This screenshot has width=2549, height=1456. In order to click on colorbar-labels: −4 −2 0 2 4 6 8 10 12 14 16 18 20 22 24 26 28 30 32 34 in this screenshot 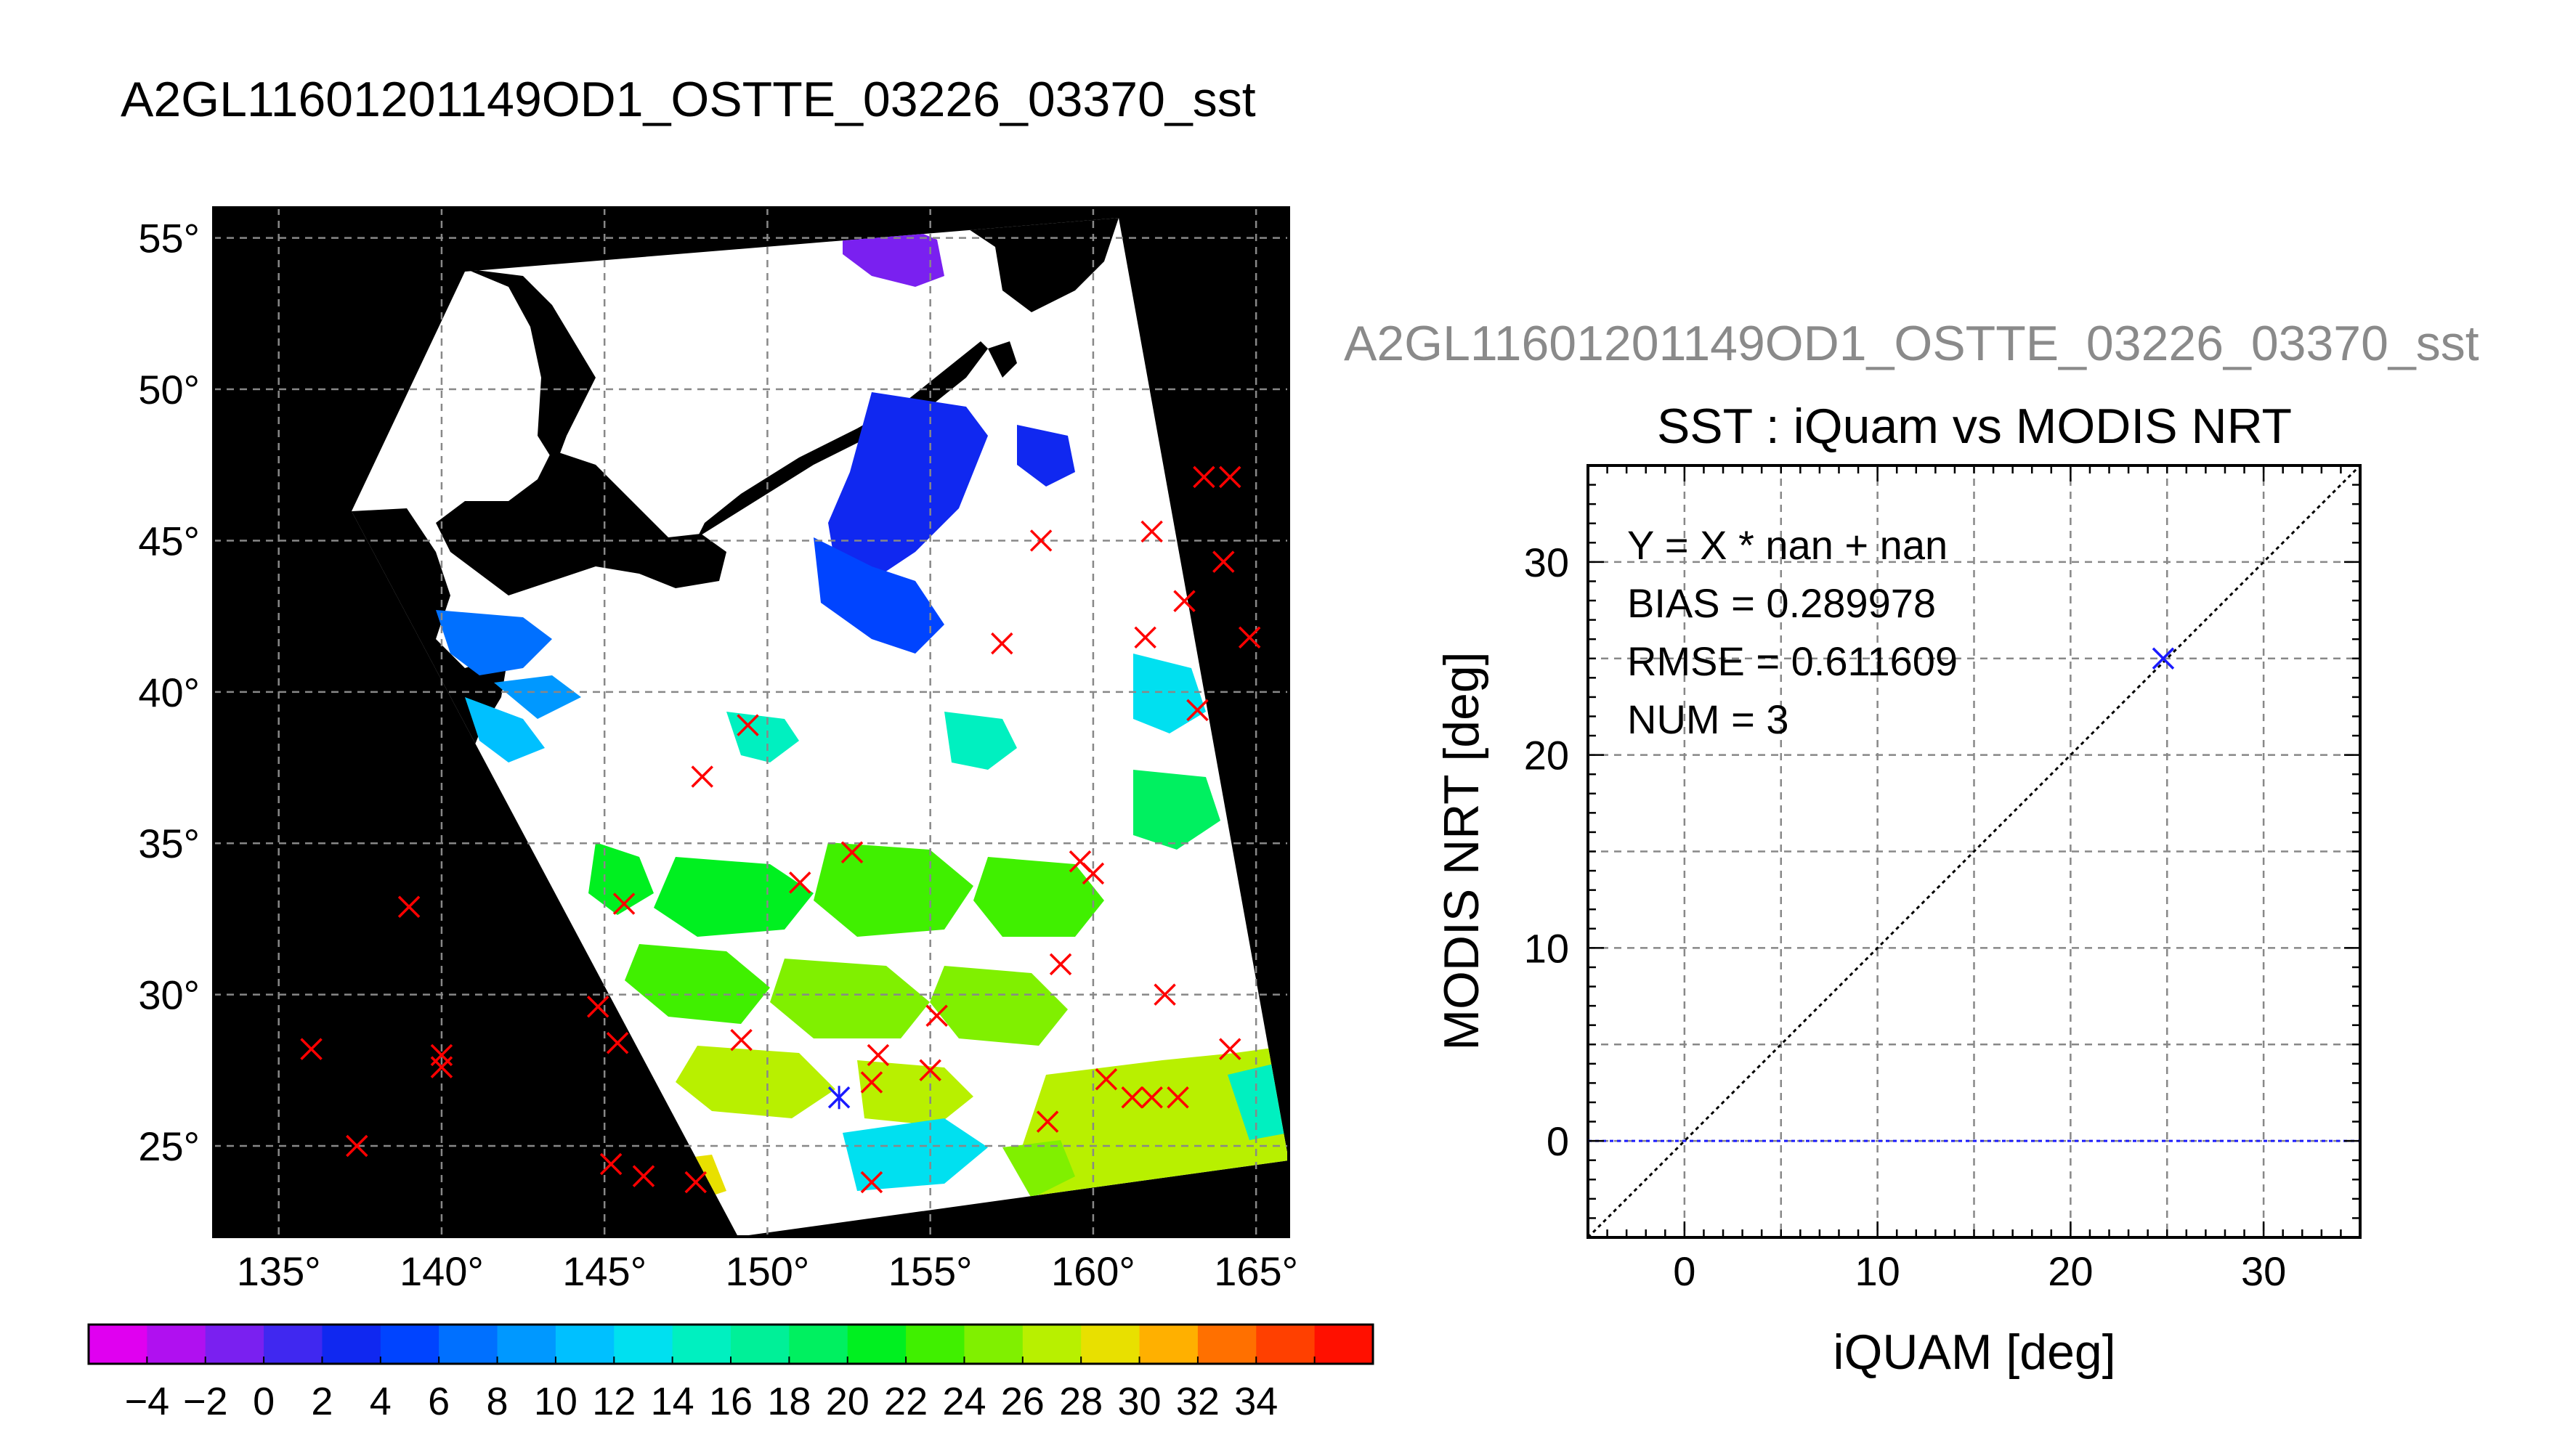, I will do `click(702, 1402)`.